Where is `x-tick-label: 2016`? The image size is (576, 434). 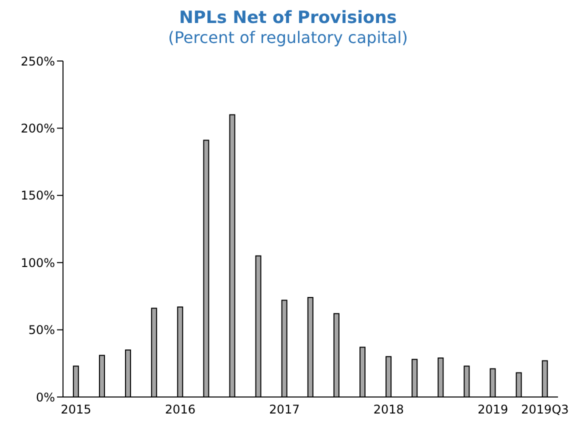
x-tick-label: 2016 is located at coordinates (180, 409).